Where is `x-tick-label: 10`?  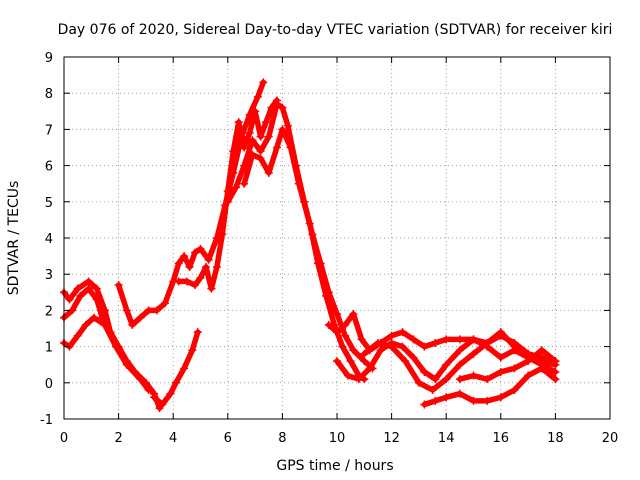 x-tick-label: 10 is located at coordinates (337, 438).